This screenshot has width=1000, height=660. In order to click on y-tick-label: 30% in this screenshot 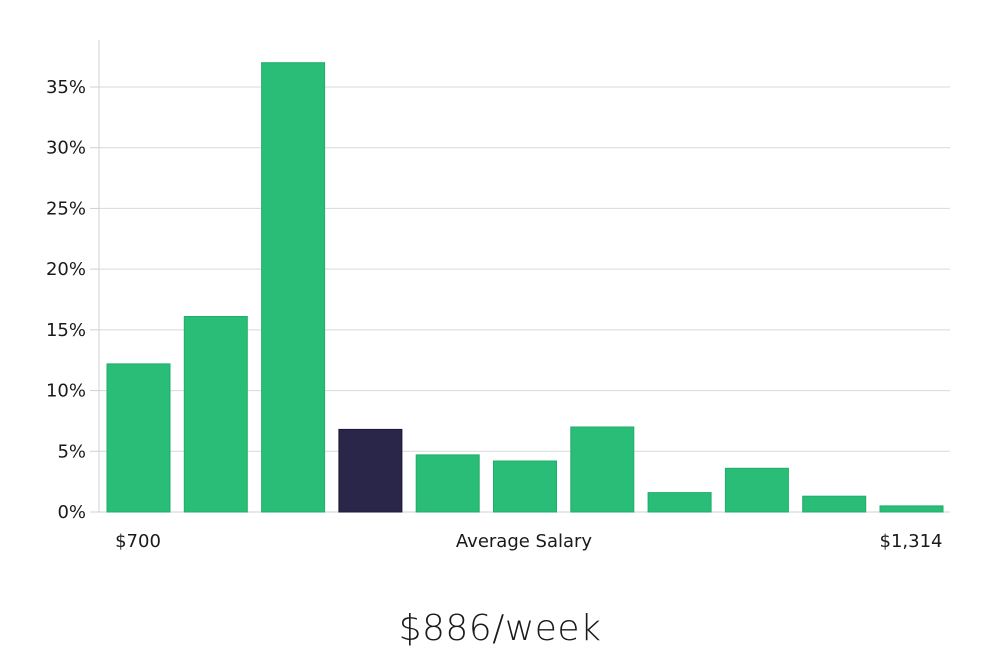, I will do `click(66, 148)`.